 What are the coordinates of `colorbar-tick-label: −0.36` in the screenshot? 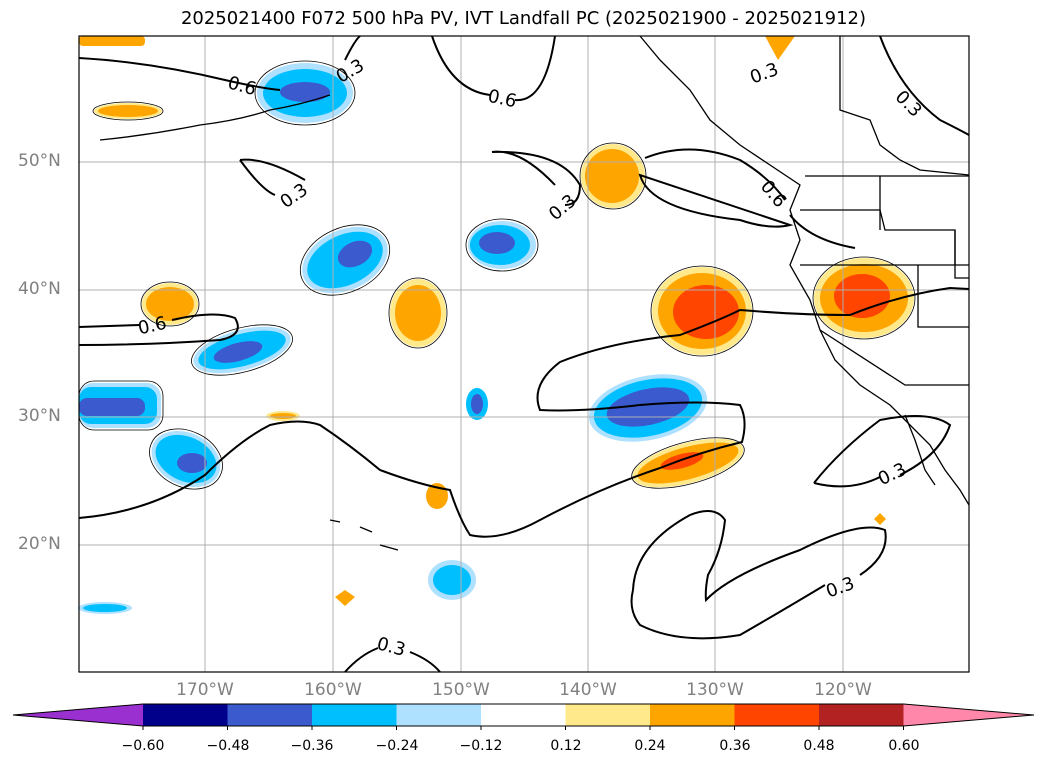 It's located at (312, 746).